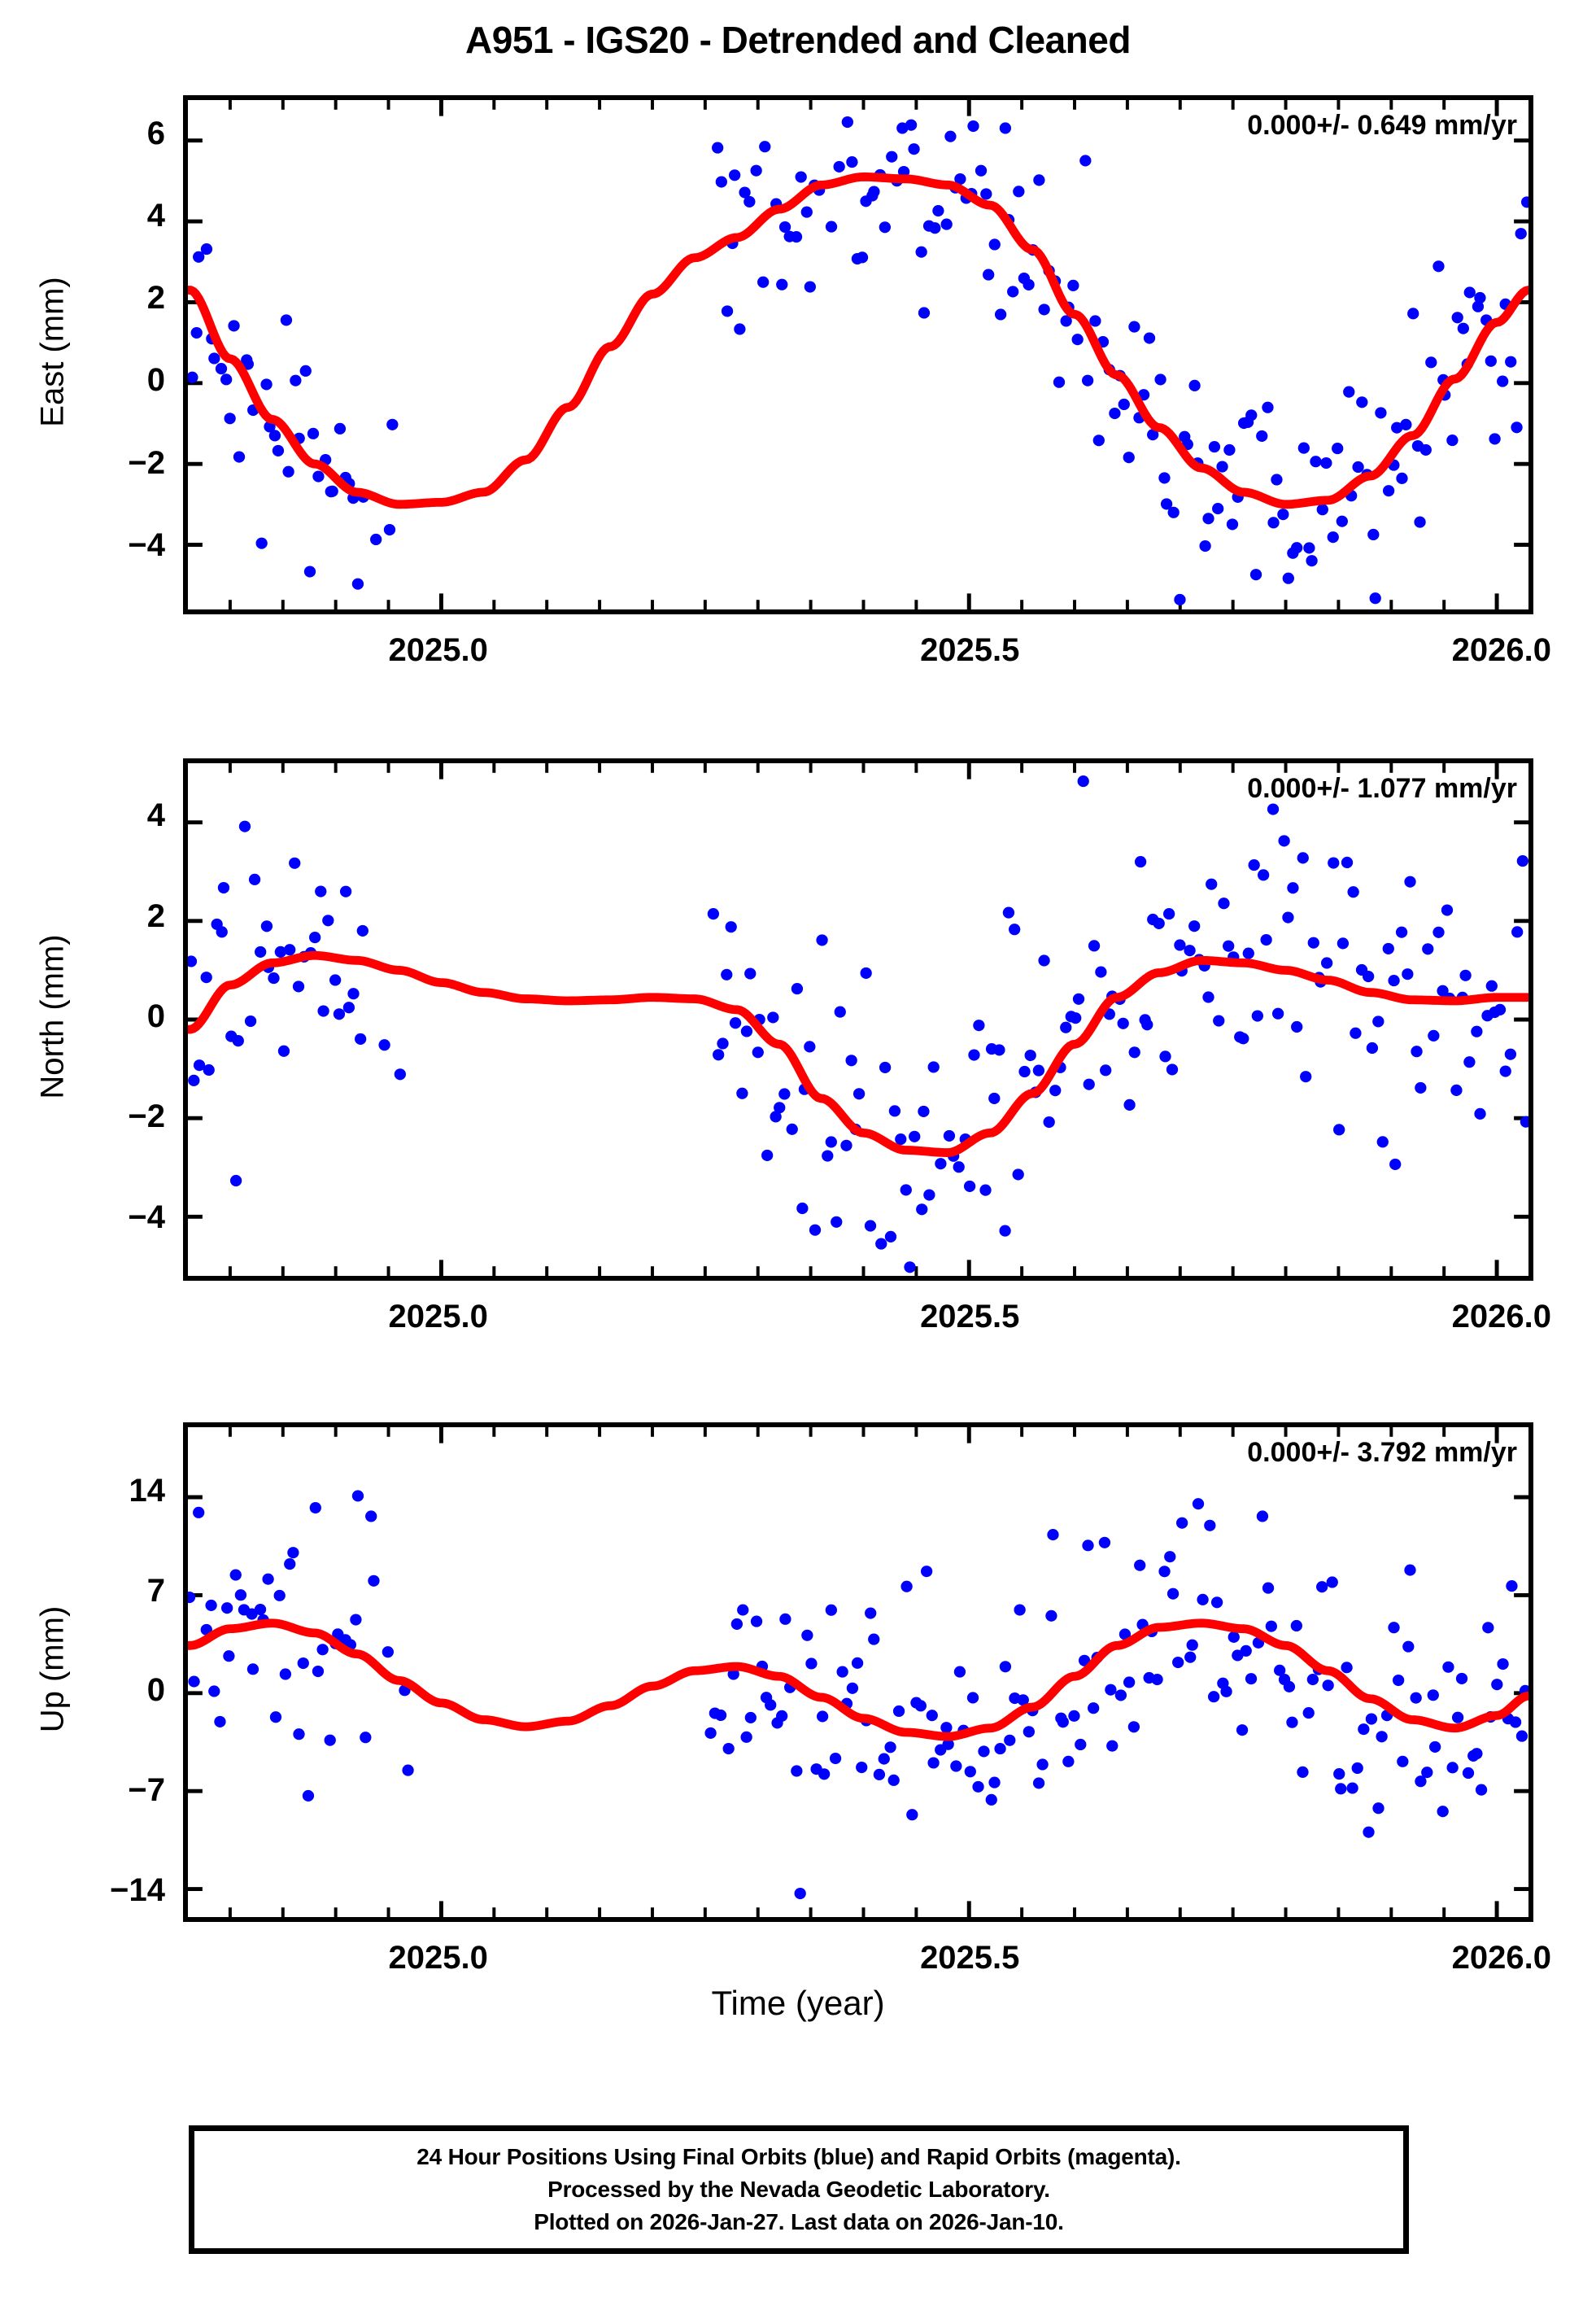 The height and width of the screenshot is (2306, 1596). I want to click on rate-annotation-east: 0.000+/- 0.649 mm/yr, so click(1382, 125).